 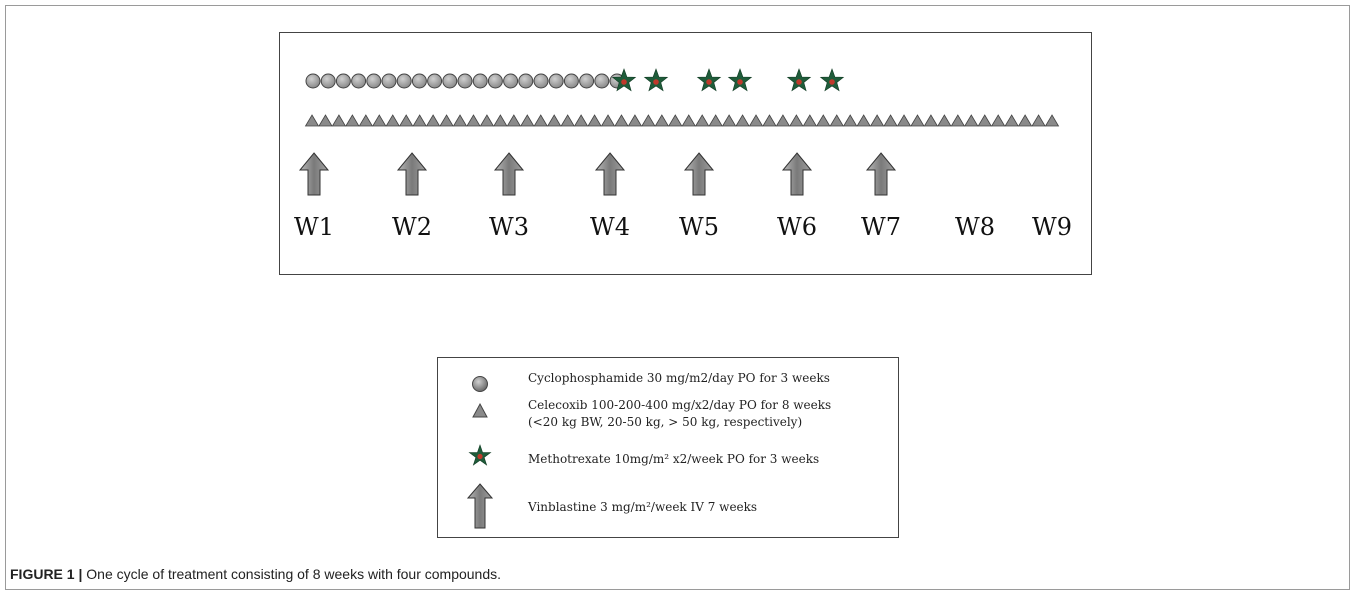 What do you see at coordinates (412, 227) in the screenshot?
I see `week-label: W2` at bounding box center [412, 227].